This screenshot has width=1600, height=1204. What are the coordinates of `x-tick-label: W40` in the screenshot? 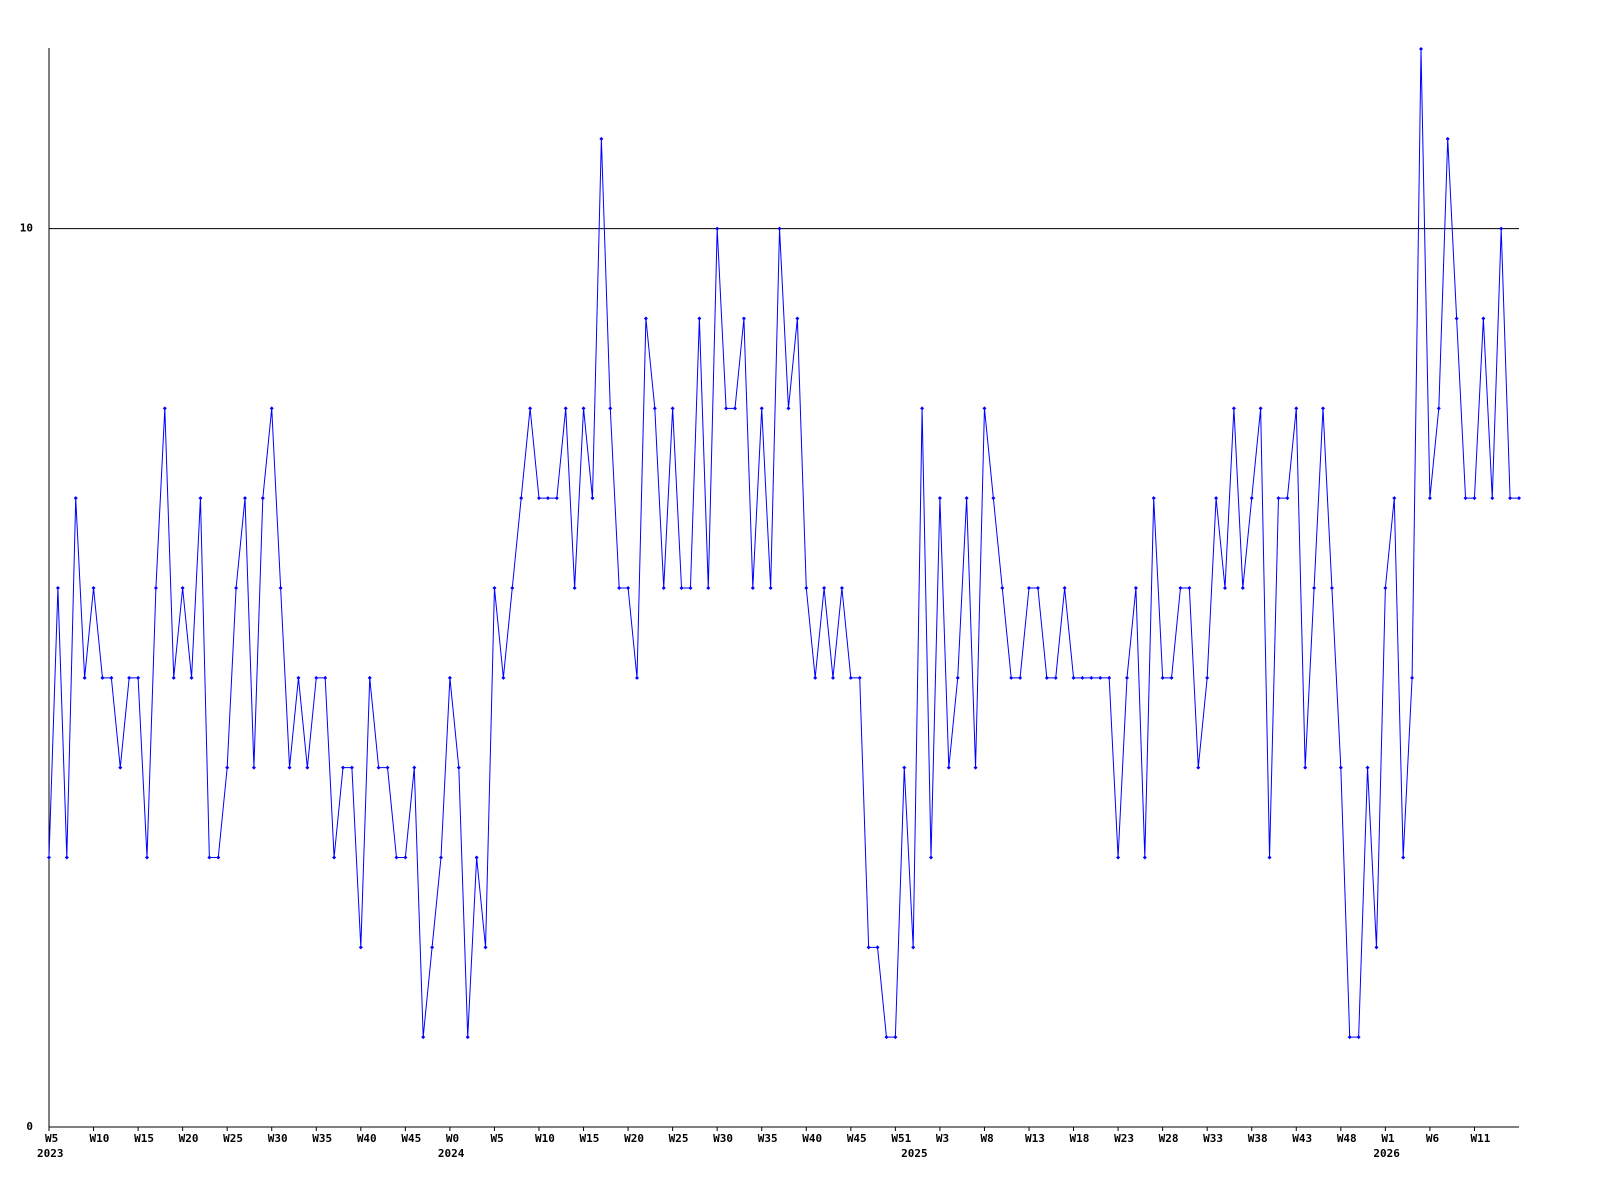 It's located at (367, 1138).